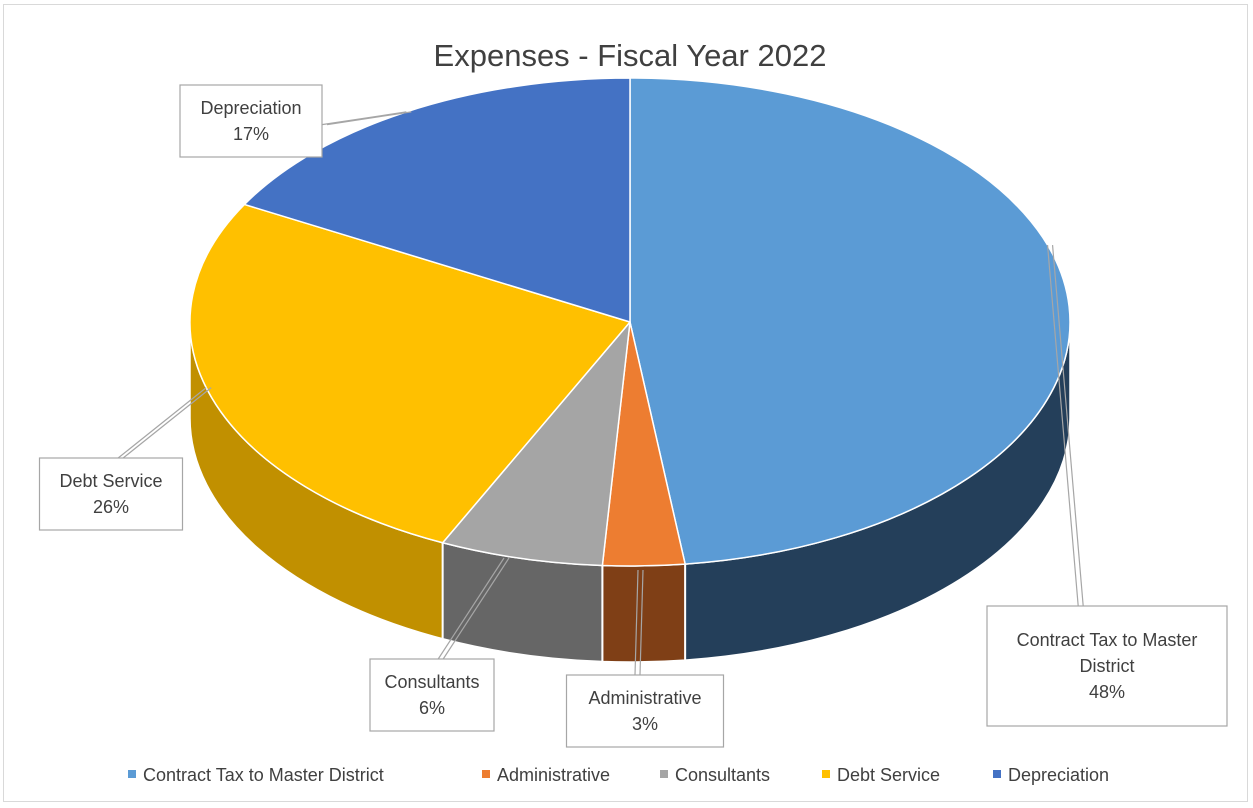 The width and height of the screenshot is (1253, 808). Describe the element at coordinates (432, 708) in the screenshot. I see `data-label-percent: 6%` at that location.